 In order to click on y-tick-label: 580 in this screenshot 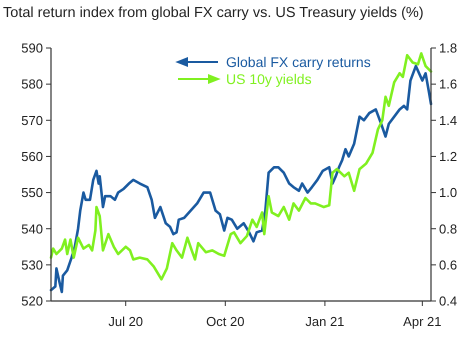, I will do `click(32, 84)`.